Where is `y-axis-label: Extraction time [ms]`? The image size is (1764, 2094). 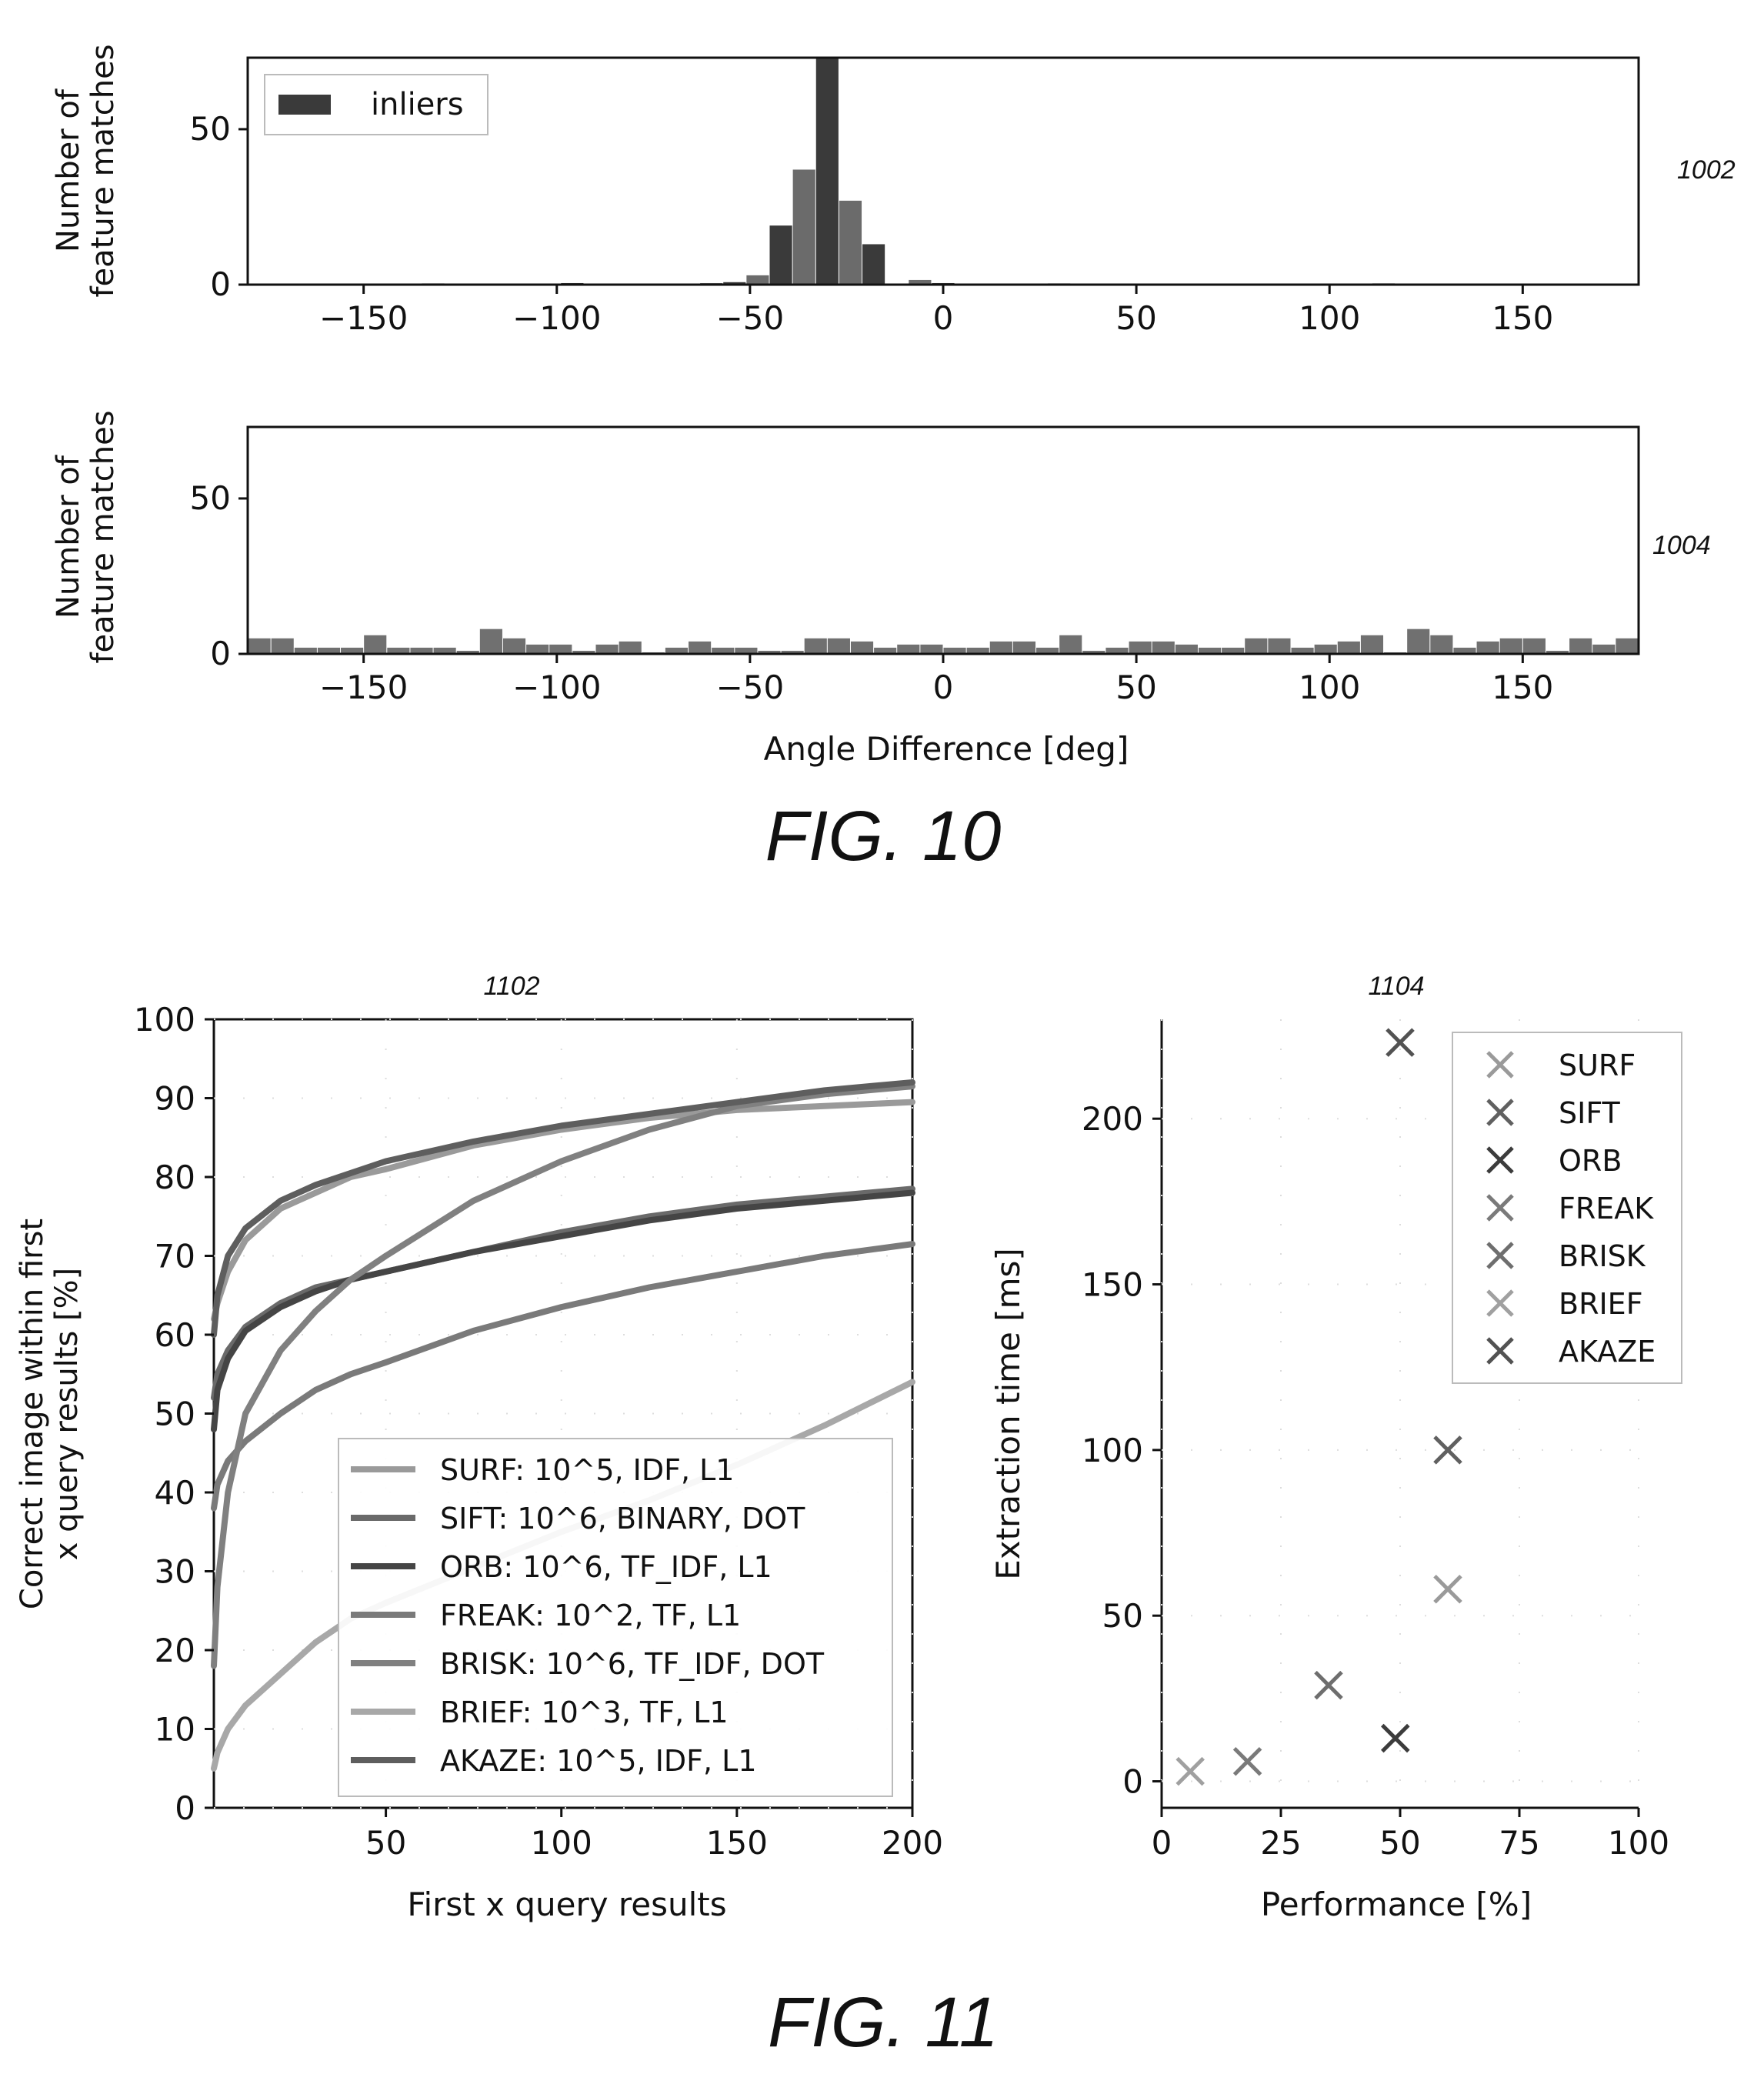 y-axis-label: Extraction time [ms] is located at coordinates (1008, 1414).